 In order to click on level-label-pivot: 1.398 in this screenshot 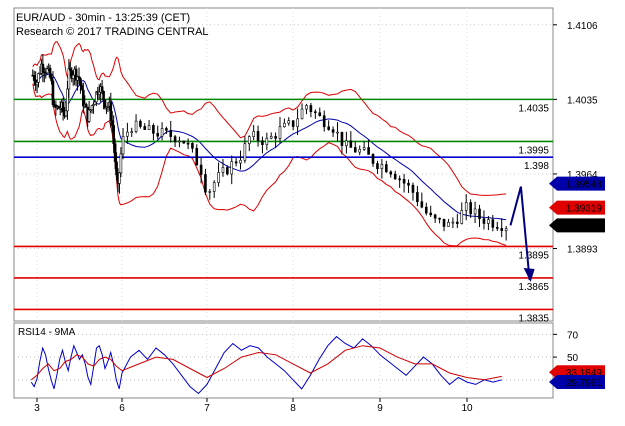, I will do `click(536, 166)`.